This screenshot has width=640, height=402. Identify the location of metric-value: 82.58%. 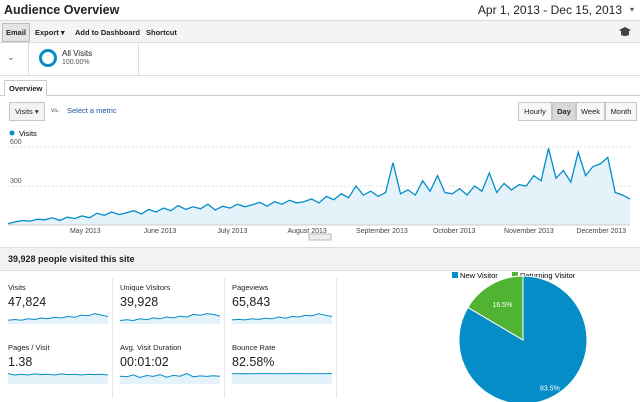
(253, 362).